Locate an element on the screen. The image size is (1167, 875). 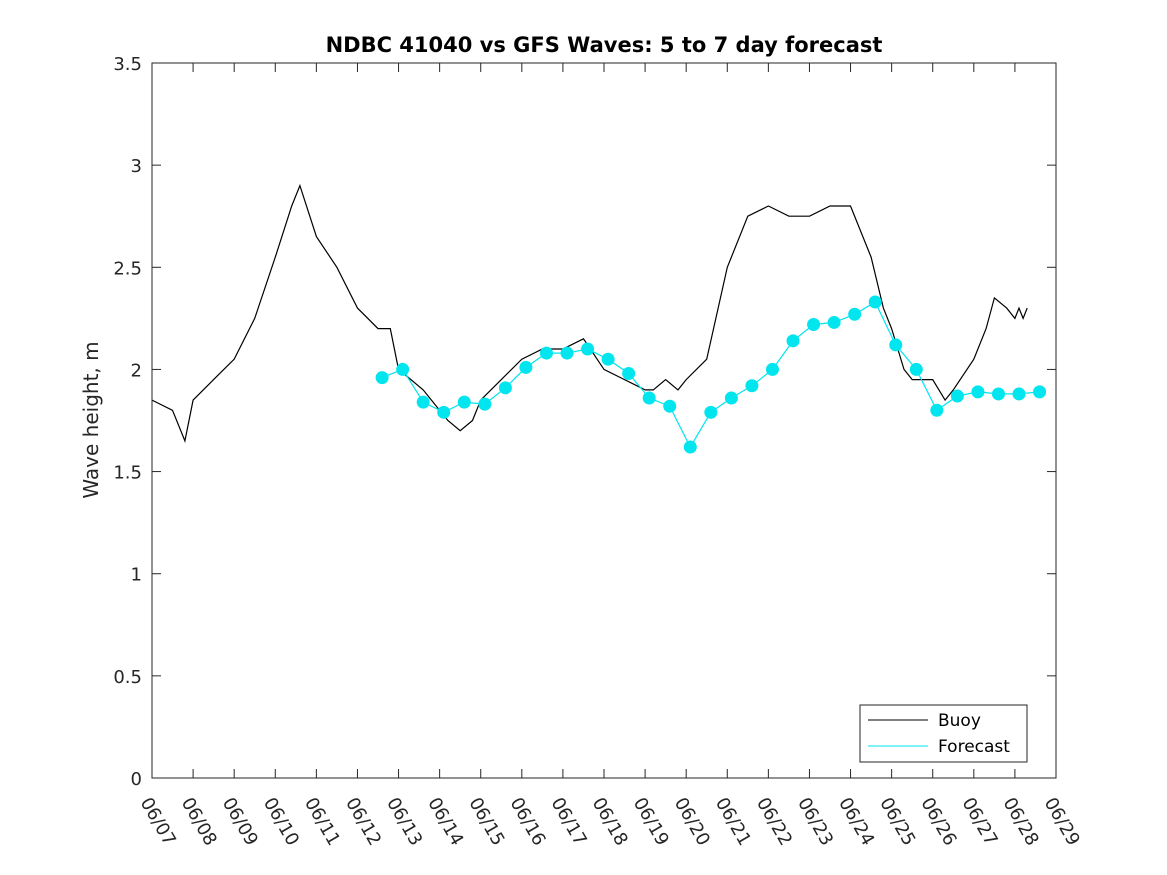
series-line-forecast is located at coordinates (710, 375).